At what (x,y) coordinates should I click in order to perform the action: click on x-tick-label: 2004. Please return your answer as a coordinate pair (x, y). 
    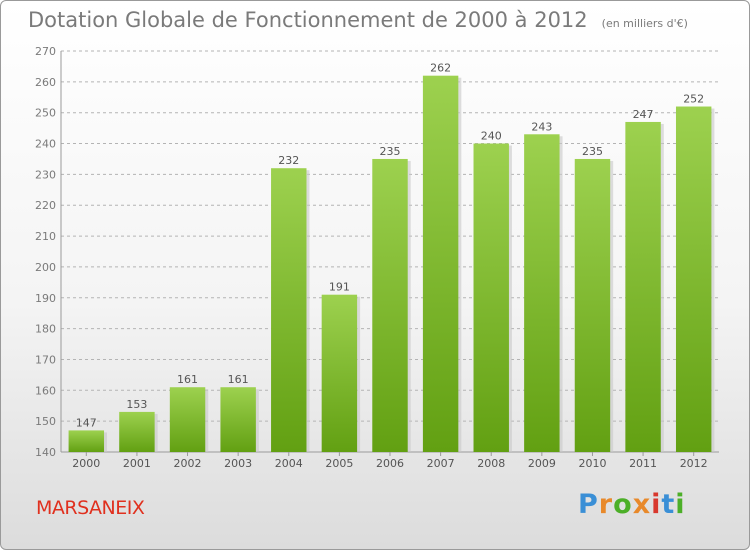
    Looking at the image, I should click on (289, 463).